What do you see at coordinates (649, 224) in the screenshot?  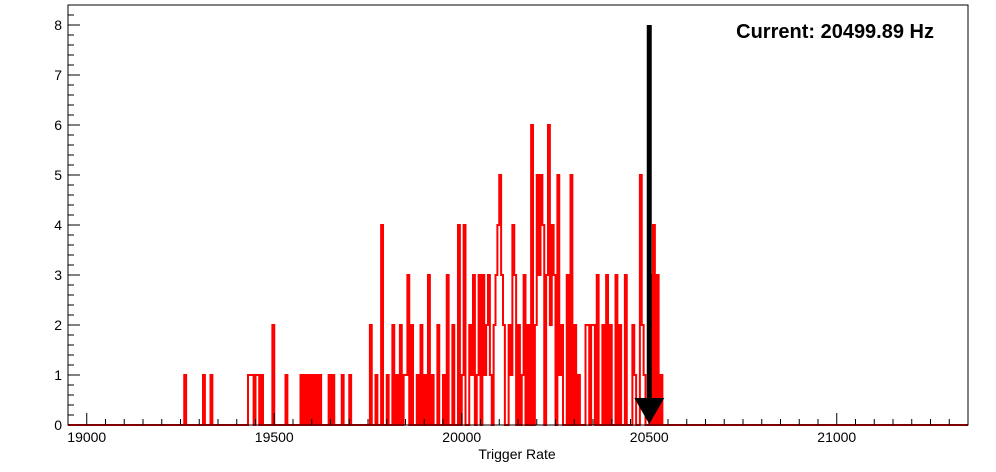 I see `current-rate-marker` at bounding box center [649, 224].